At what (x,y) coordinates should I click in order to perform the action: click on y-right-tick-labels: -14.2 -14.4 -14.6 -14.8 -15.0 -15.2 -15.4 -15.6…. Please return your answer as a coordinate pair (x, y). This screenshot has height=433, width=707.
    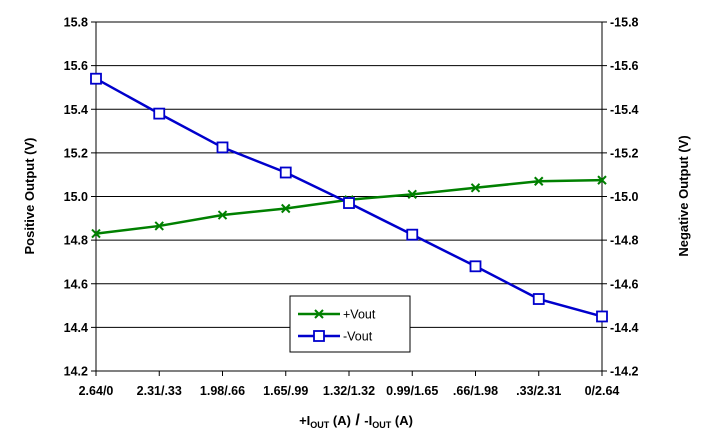
    Looking at the image, I should click on (624, 197).